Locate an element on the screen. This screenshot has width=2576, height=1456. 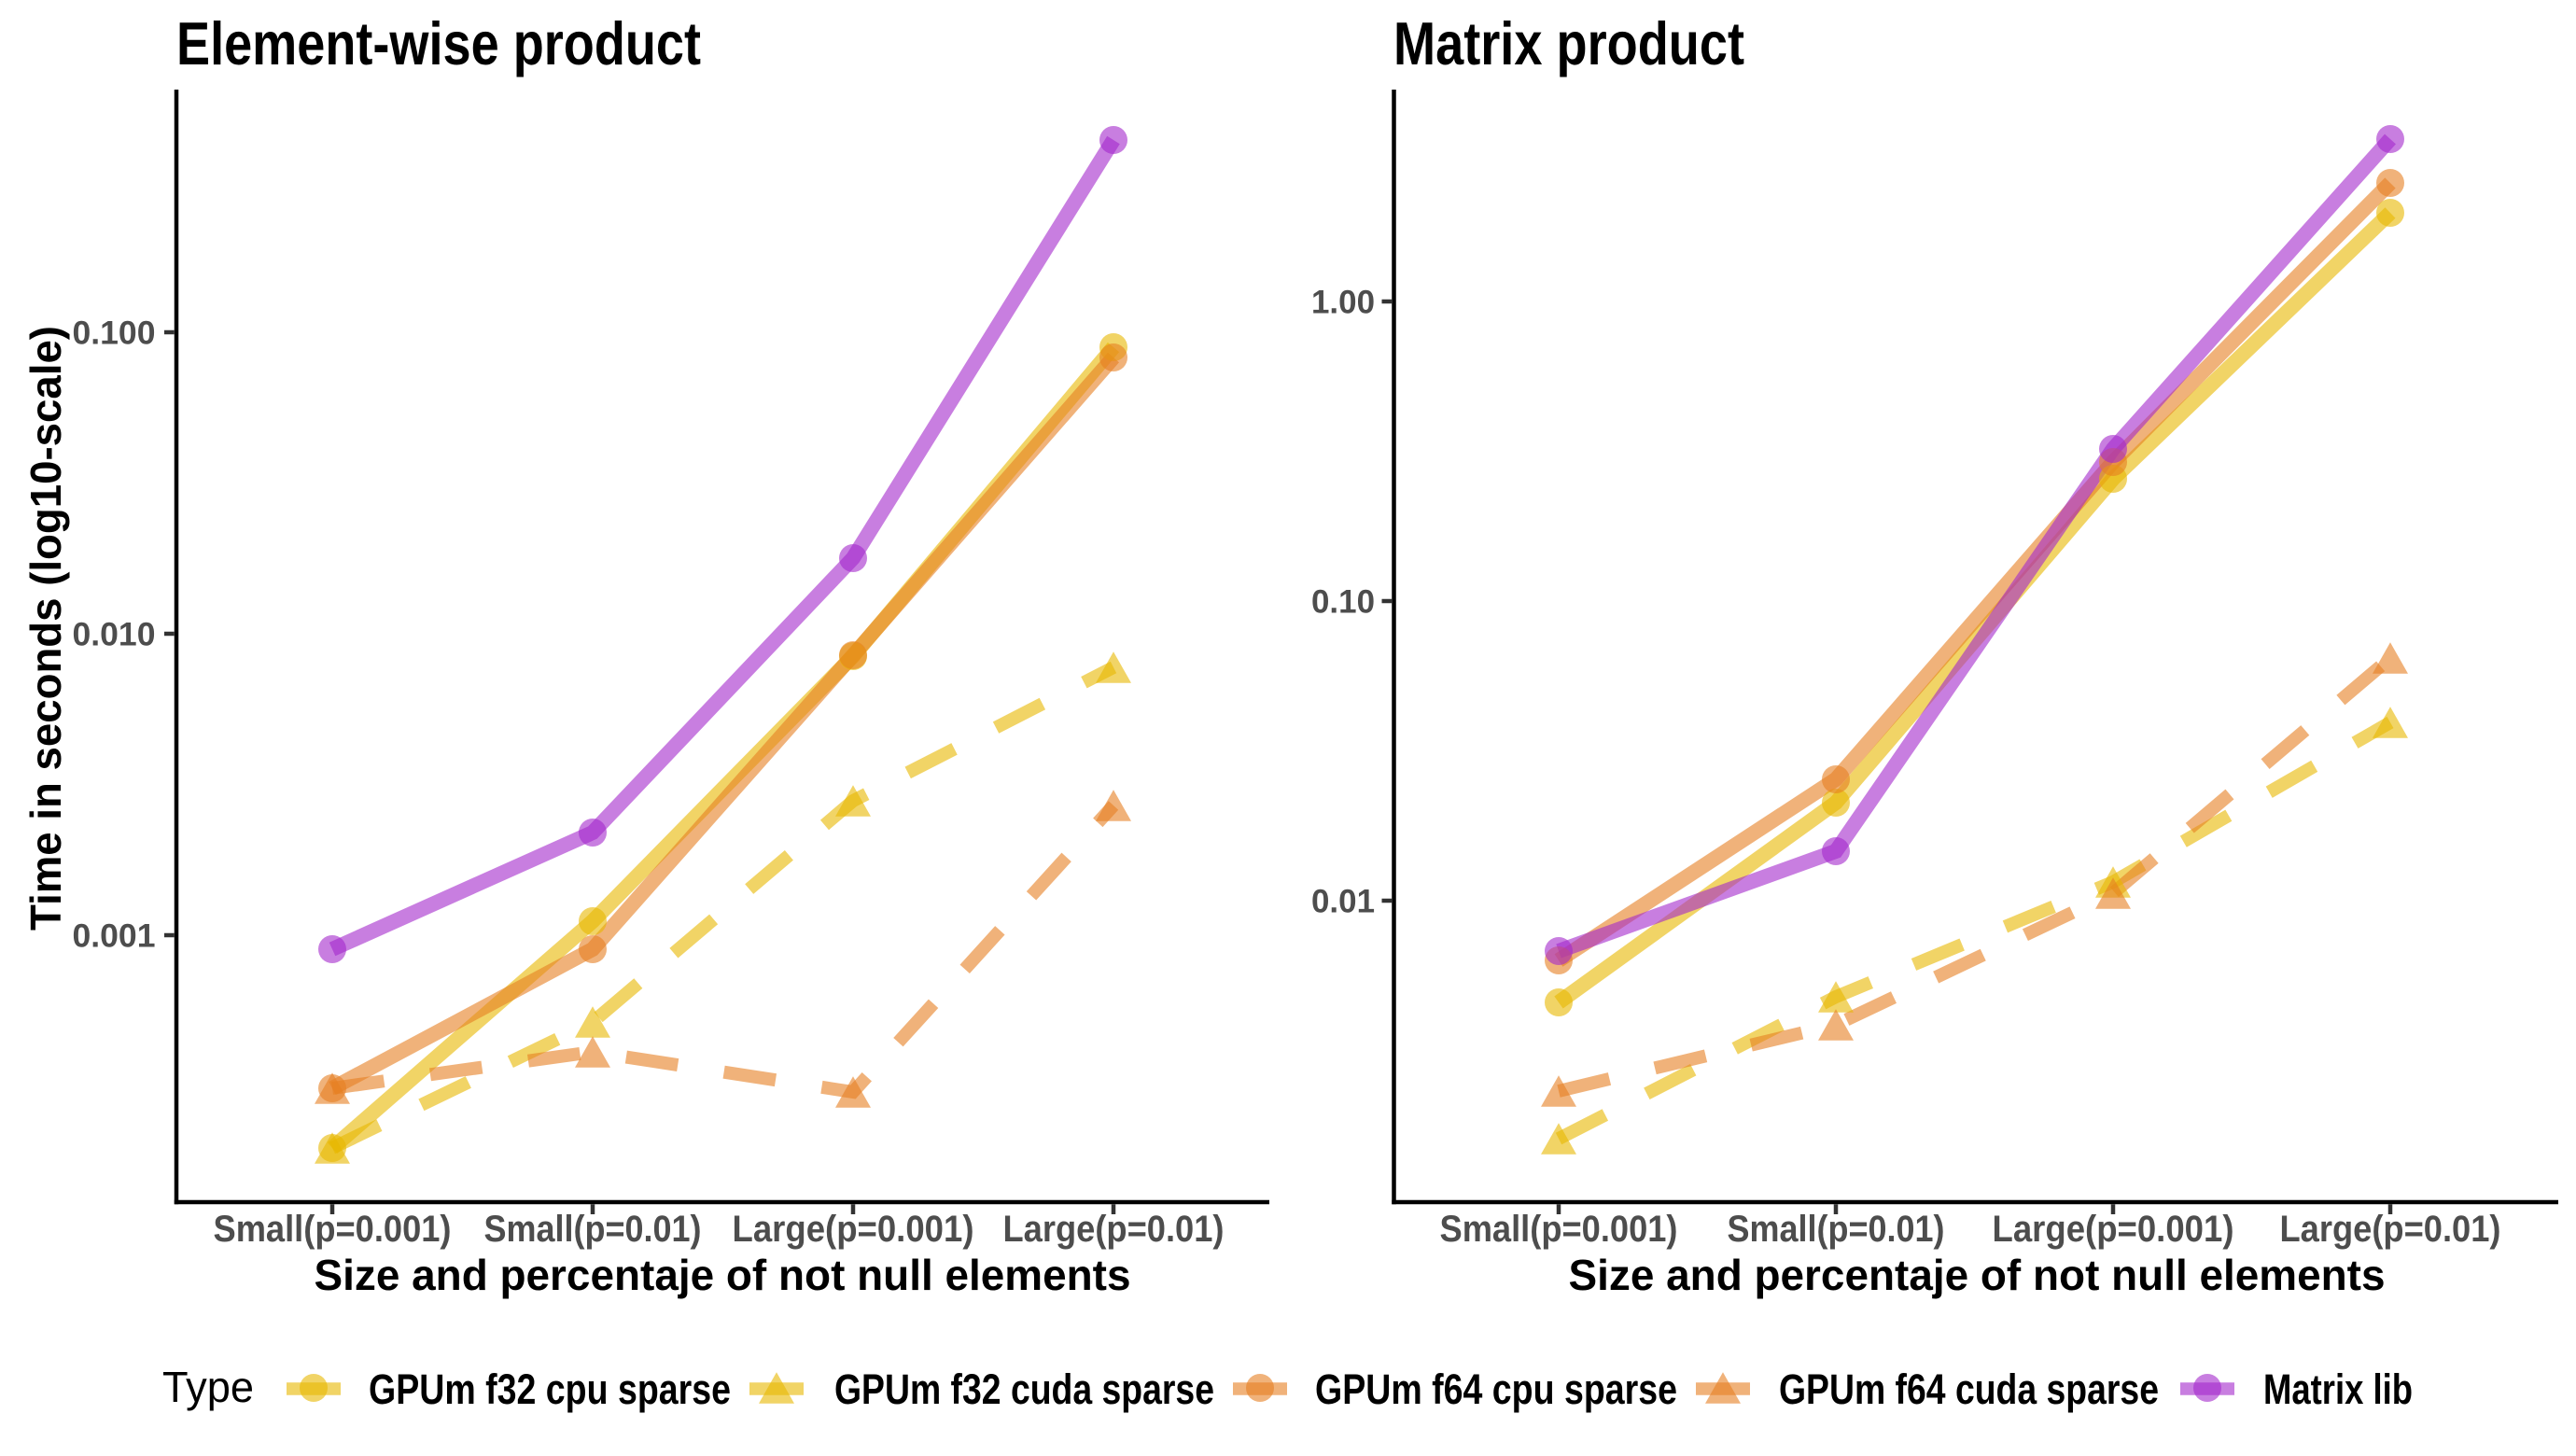
svg-text: Time in seconds (log10-scale) is located at coordinates (45, 628).